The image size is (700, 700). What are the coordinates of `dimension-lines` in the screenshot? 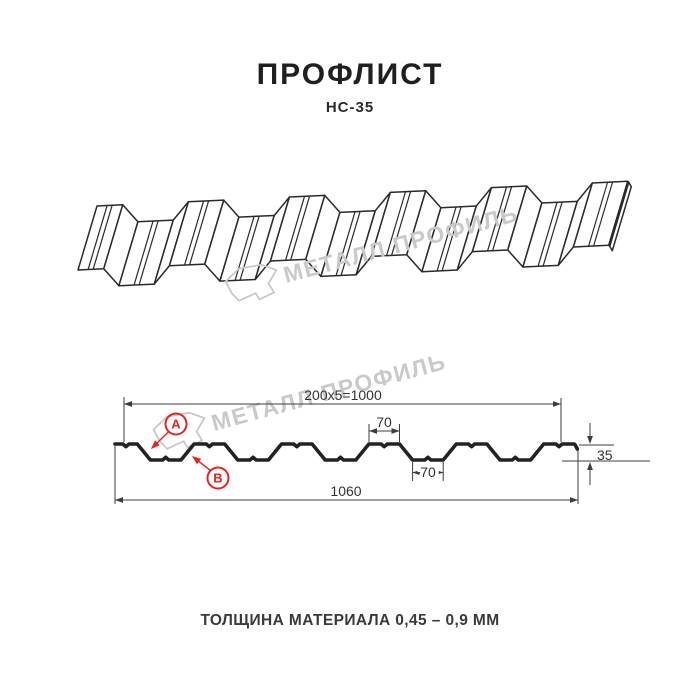 It's located at (382, 450).